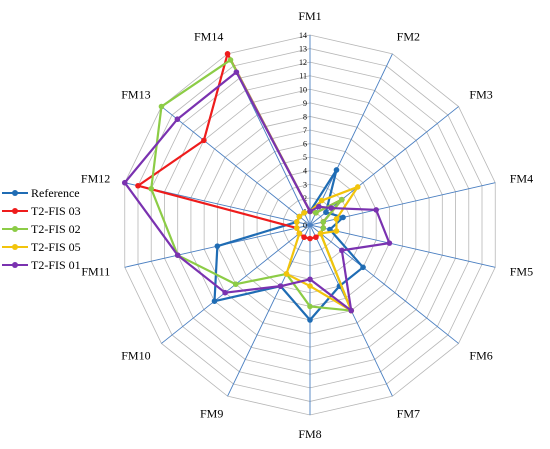 The width and height of the screenshot is (550, 449). I want to click on category-label-fm3: FM3, so click(480, 95).